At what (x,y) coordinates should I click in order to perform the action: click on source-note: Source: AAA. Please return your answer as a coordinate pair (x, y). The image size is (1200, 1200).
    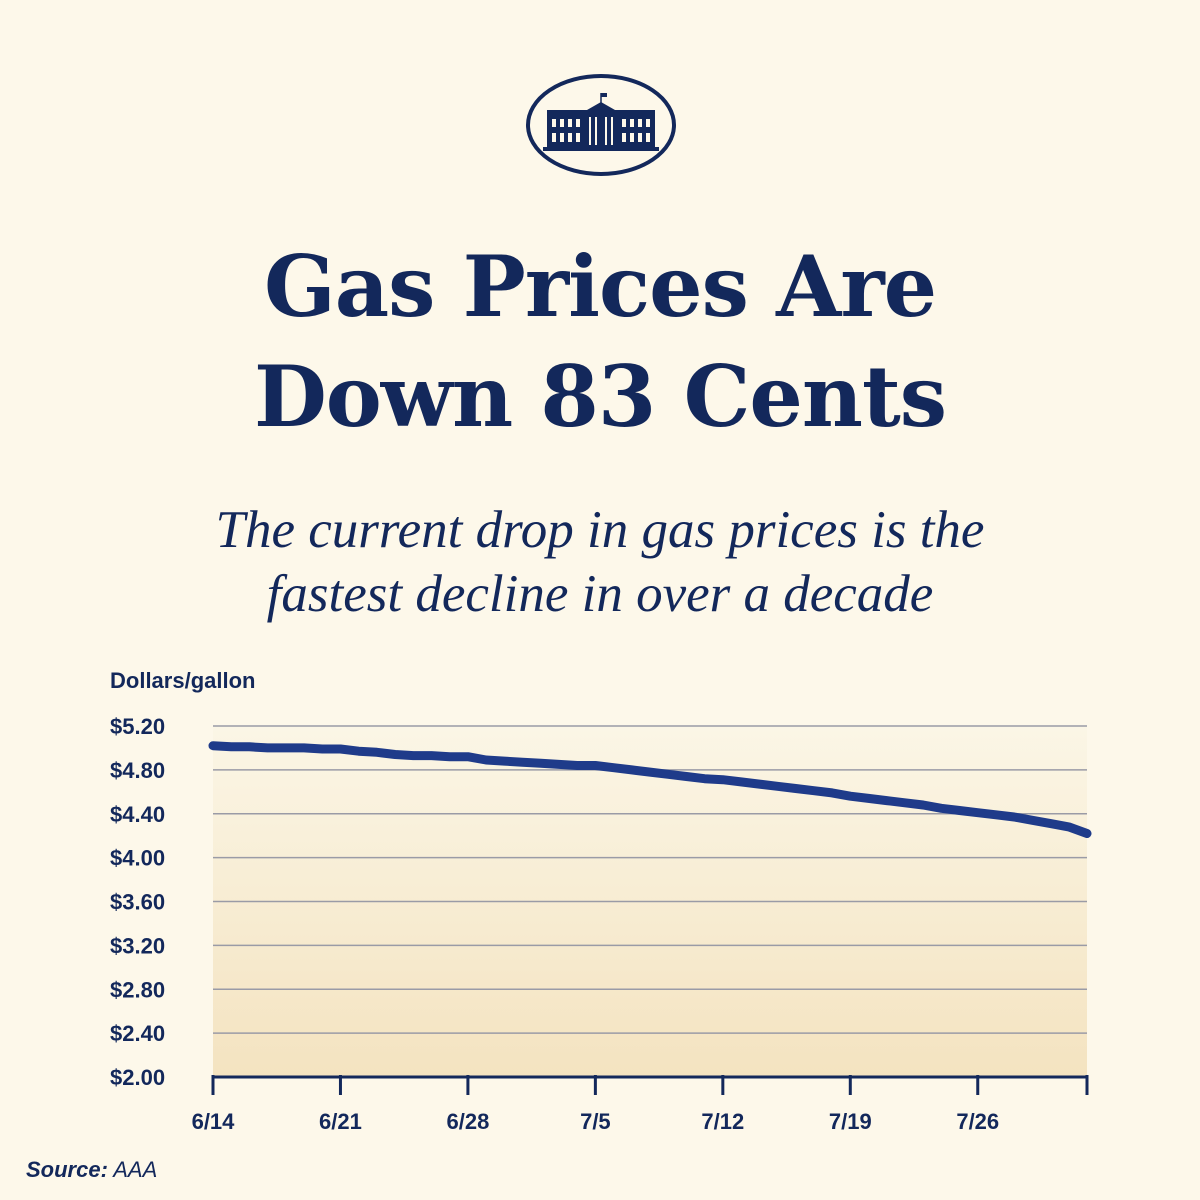
    Looking at the image, I should click on (91, 1170).